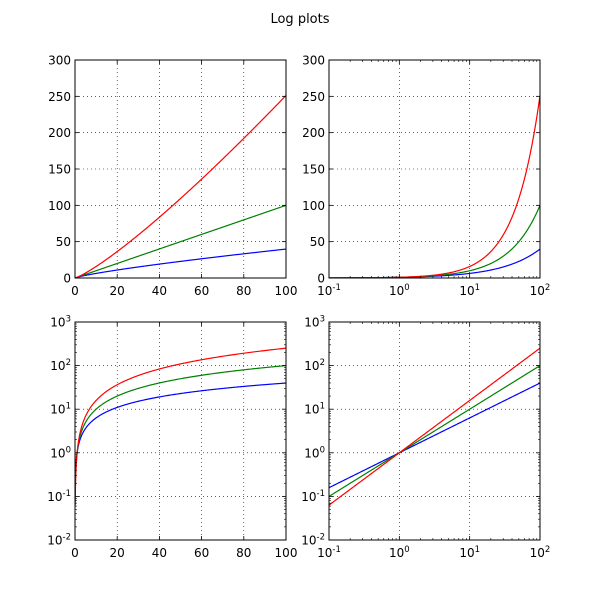 Image resolution: width=600 pixels, height=600 pixels. I want to click on figure-title: Log plots, so click(299, 19).